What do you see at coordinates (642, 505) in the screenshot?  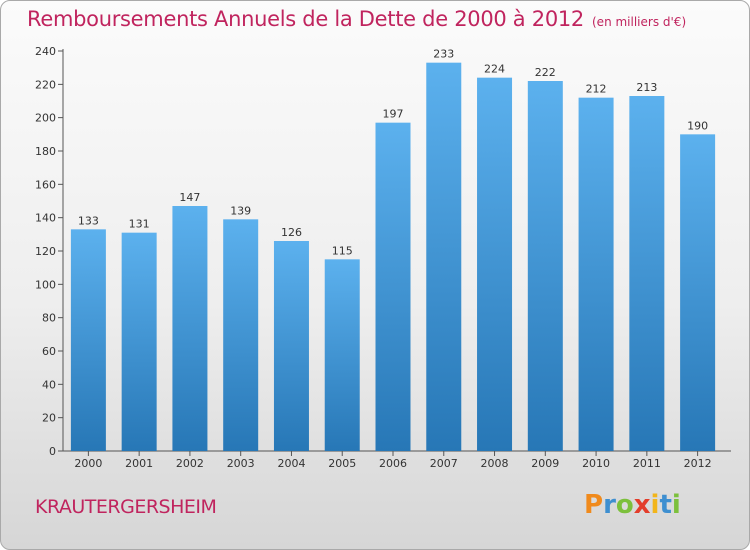 I see `logo-letter: x` at bounding box center [642, 505].